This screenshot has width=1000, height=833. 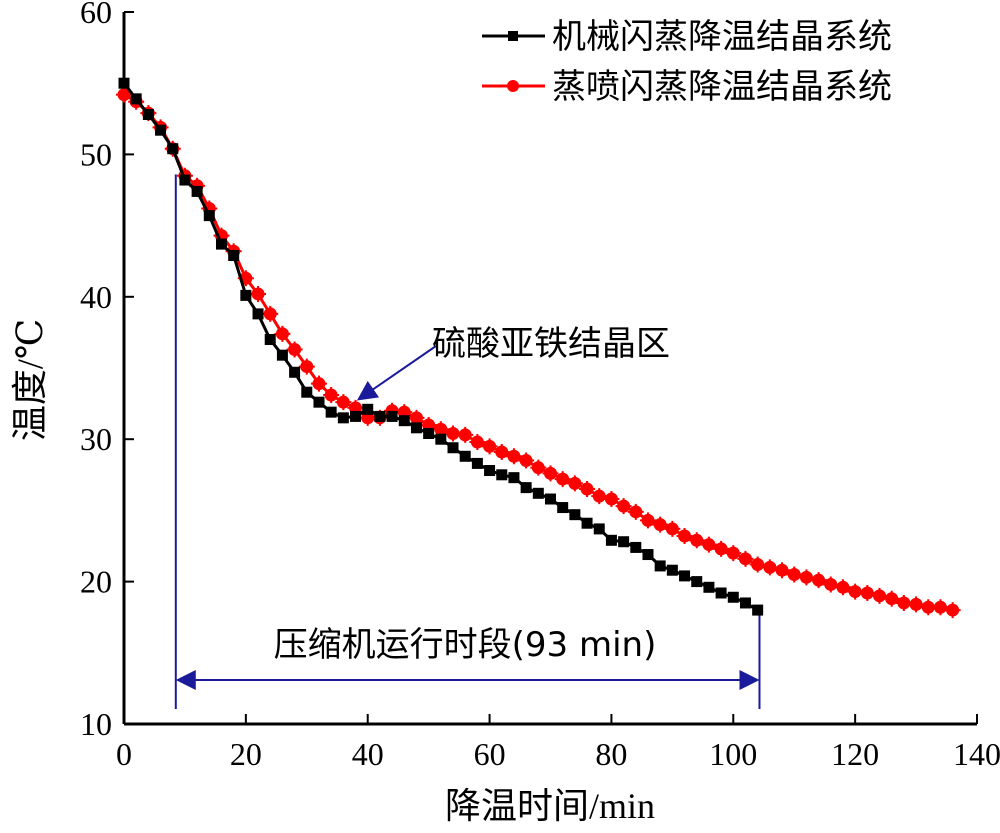 What do you see at coordinates (465, 645) in the screenshot?
I see `compressor-period-label: 压缩机运行时段(93 min)` at bounding box center [465, 645].